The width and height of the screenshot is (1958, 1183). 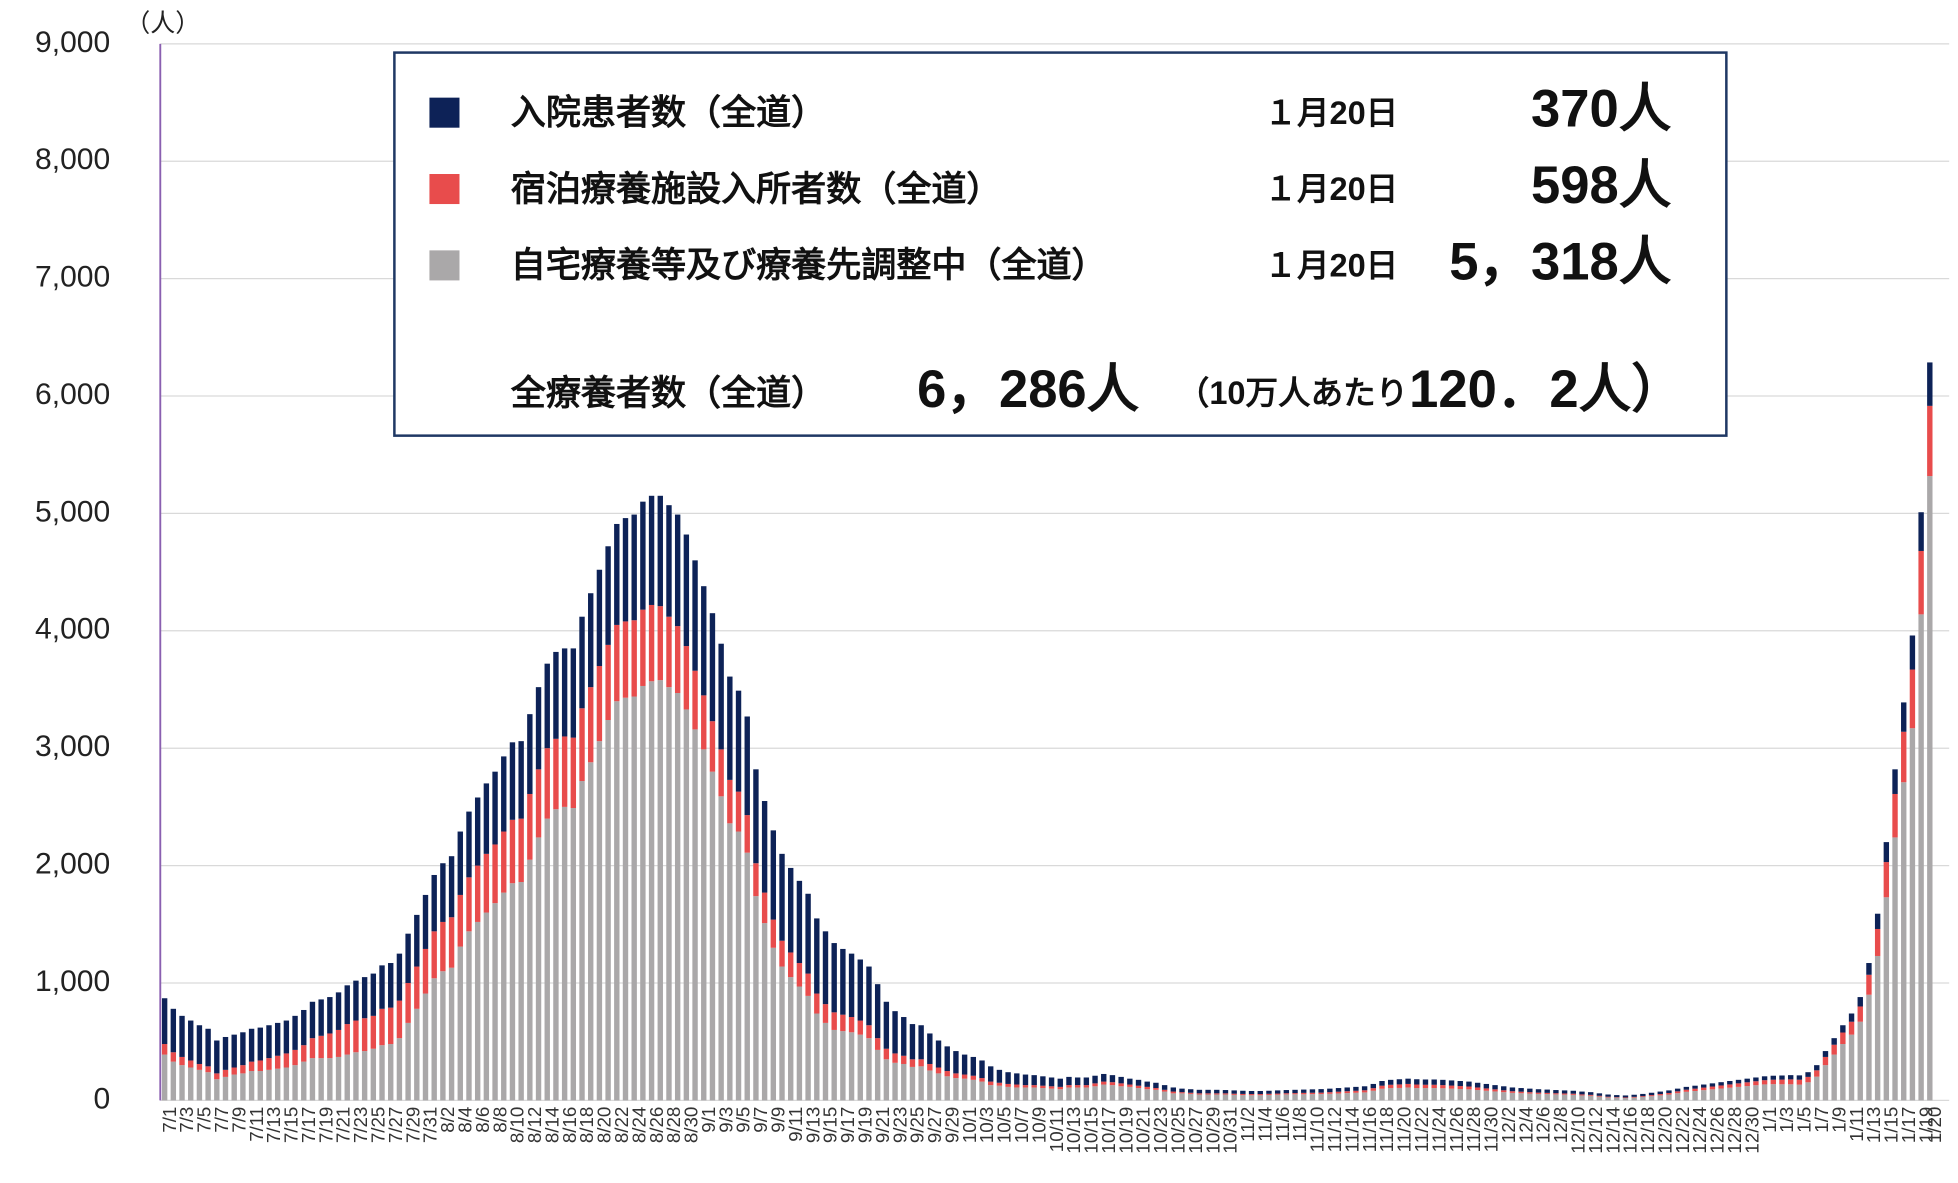 What do you see at coordinates (1682, 1130) in the screenshot?
I see `x-tick-label: 12/22` at bounding box center [1682, 1130].